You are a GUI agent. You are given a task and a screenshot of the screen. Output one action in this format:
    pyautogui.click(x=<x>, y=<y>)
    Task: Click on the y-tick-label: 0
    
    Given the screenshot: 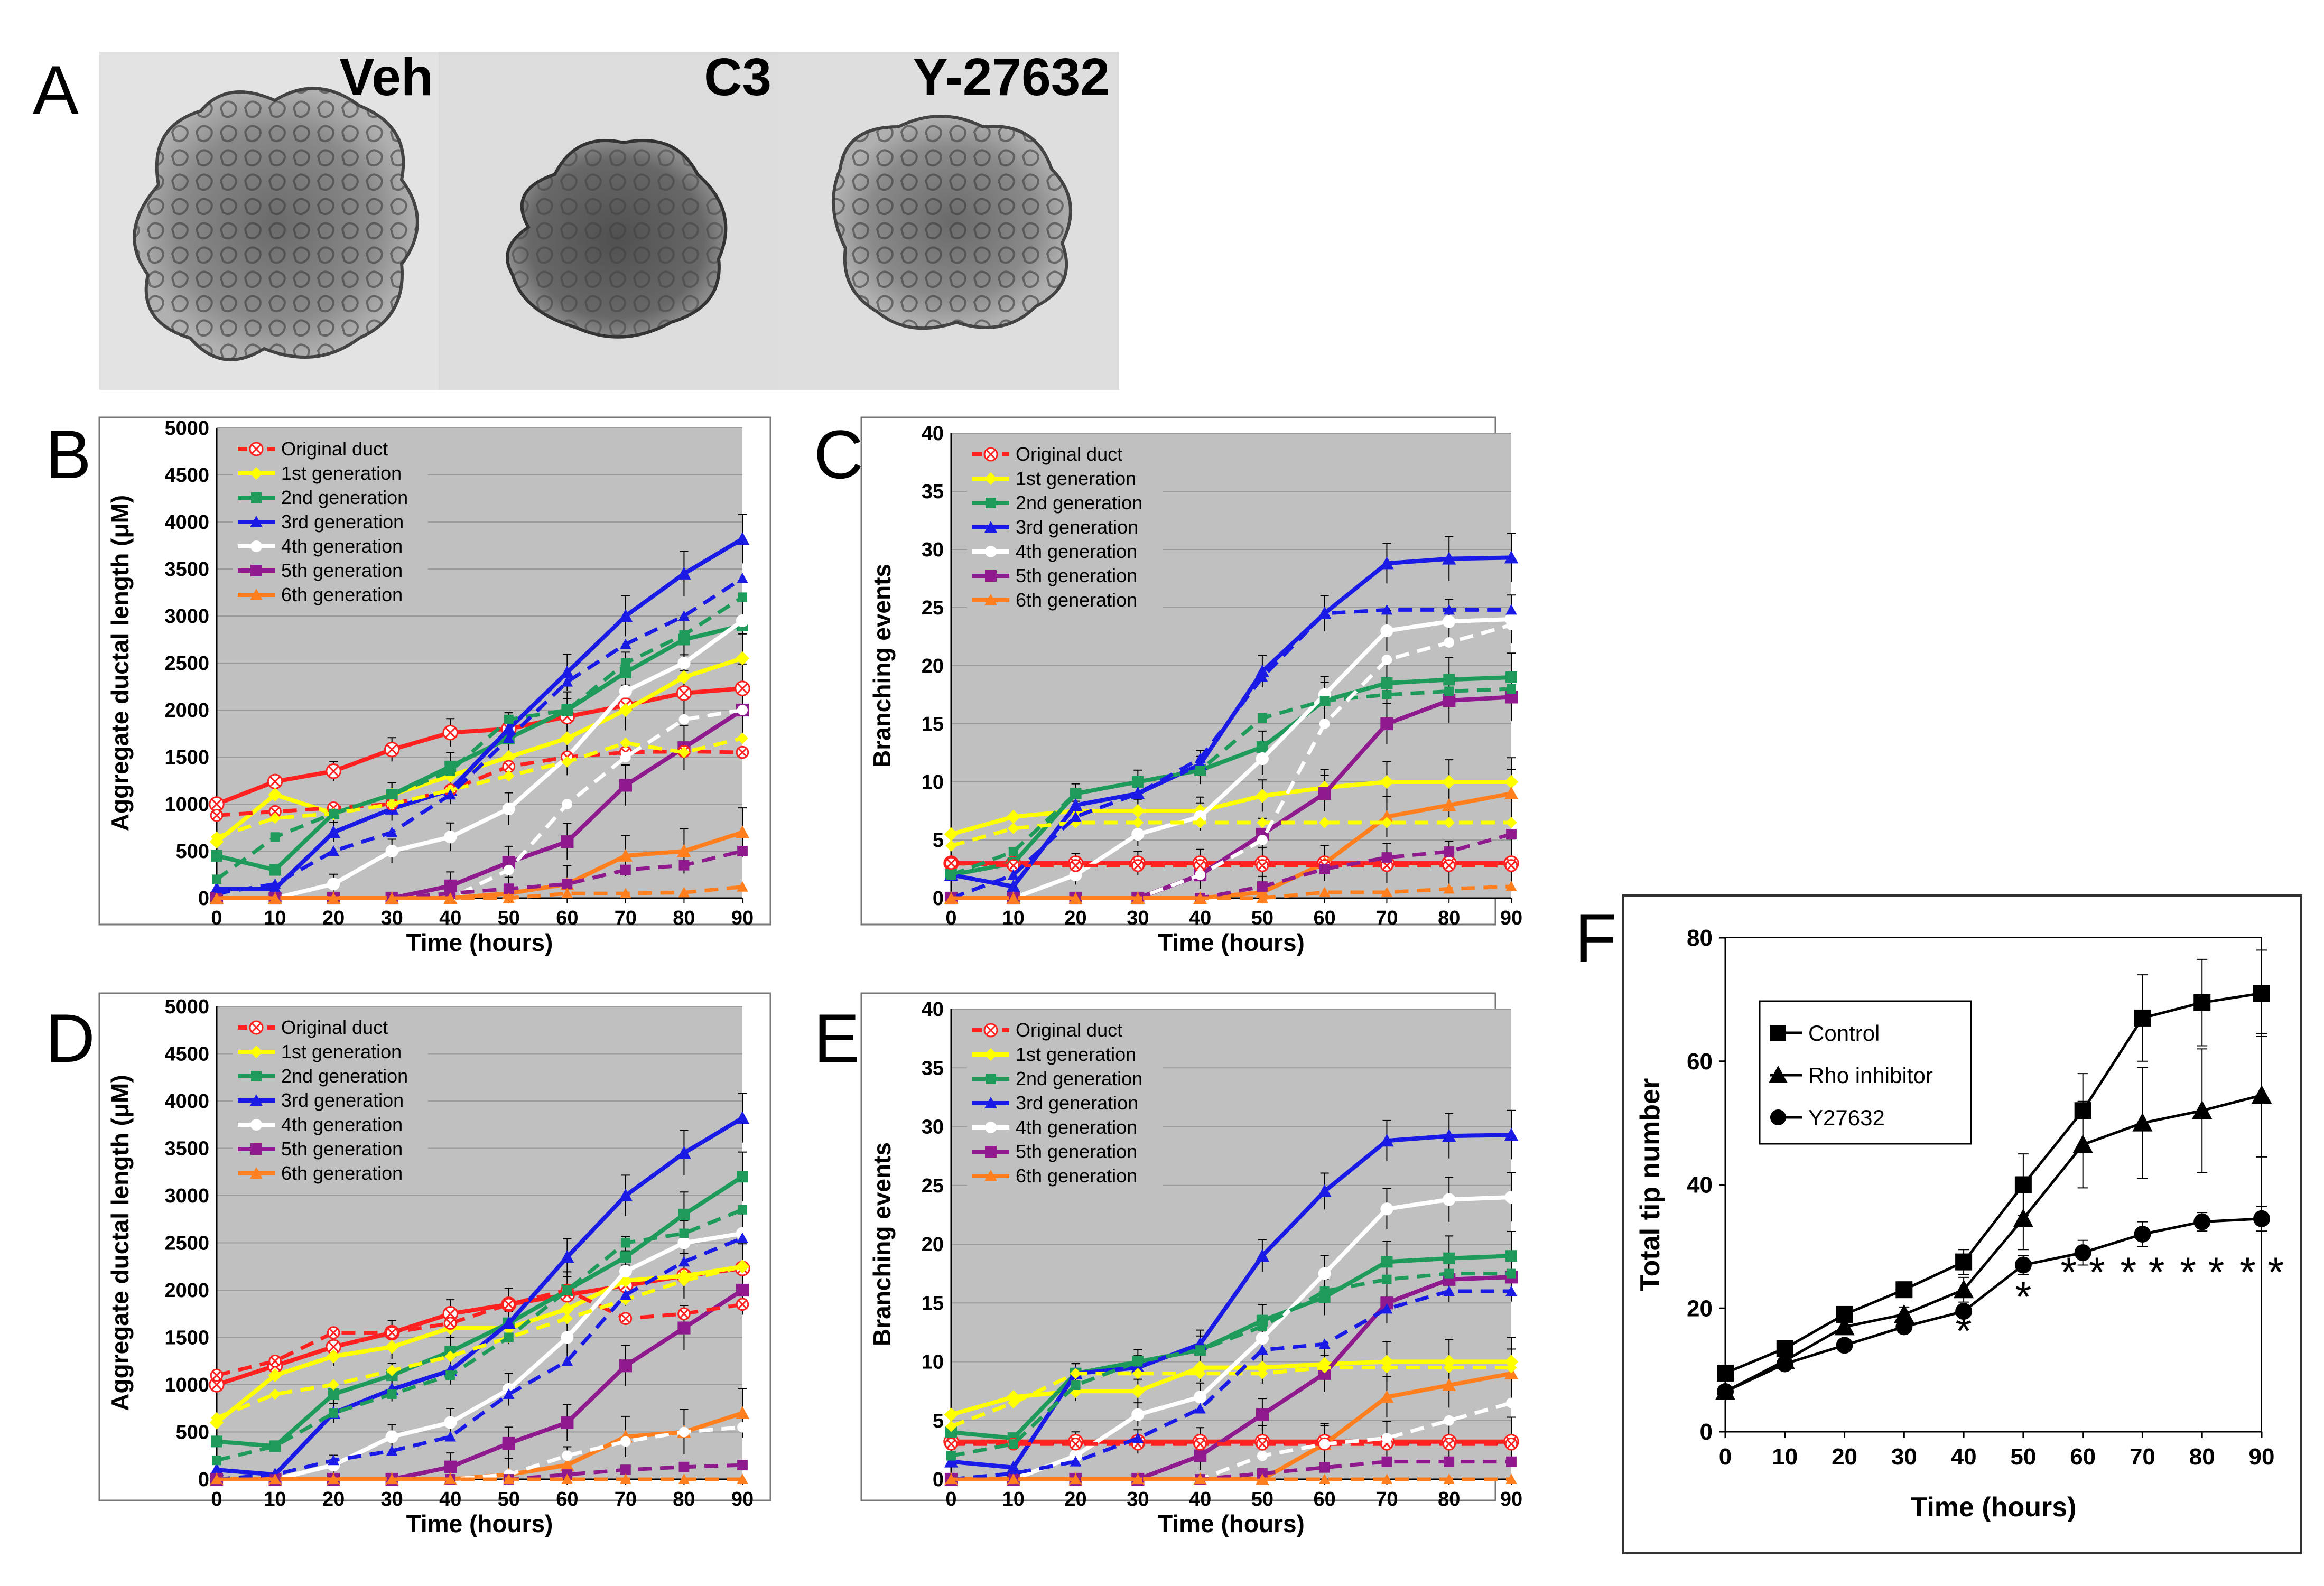 What is the action you would take?
    pyautogui.click(x=938, y=899)
    